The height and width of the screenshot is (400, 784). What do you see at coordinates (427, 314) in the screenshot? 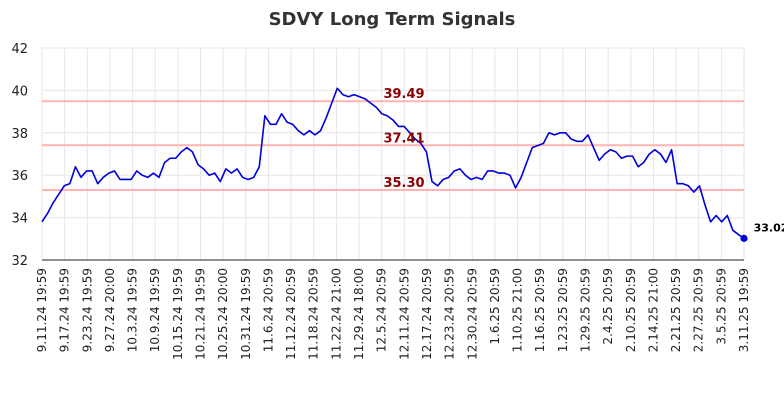
I see `x-tick-label: 12.17.24 20:59` at bounding box center [427, 314].